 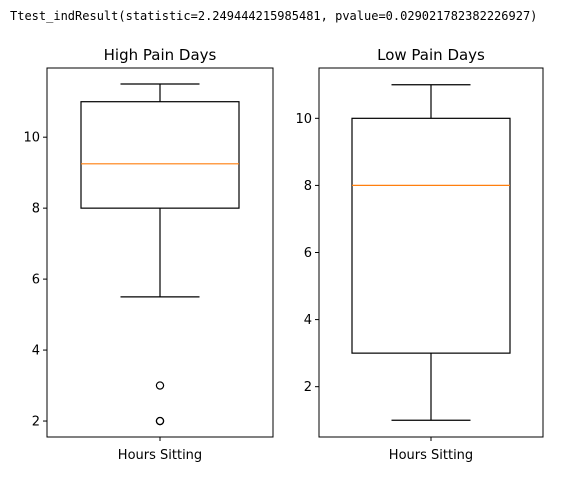 I want to click on panel-title: Low Pain Days, so click(x=431, y=55).